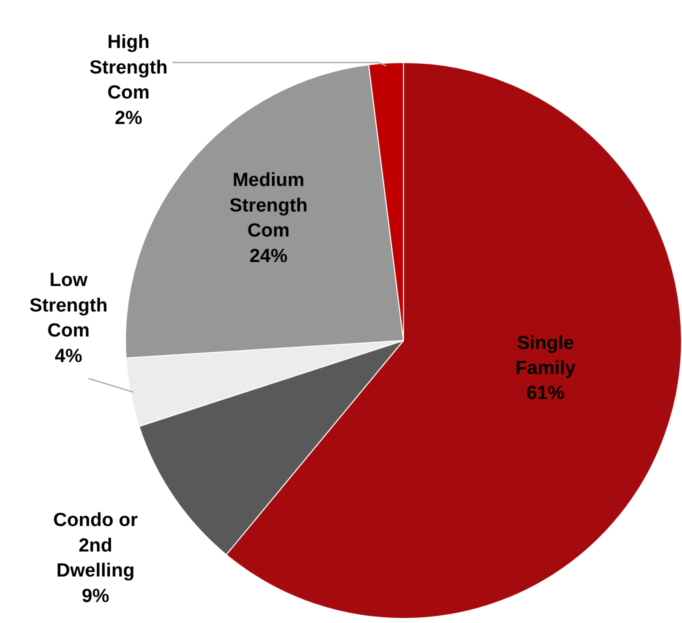 This screenshot has width=682, height=623. What do you see at coordinates (545, 355) in the screenshot?
I see `slice-label: Single Family` at bounding box center [545, 355].